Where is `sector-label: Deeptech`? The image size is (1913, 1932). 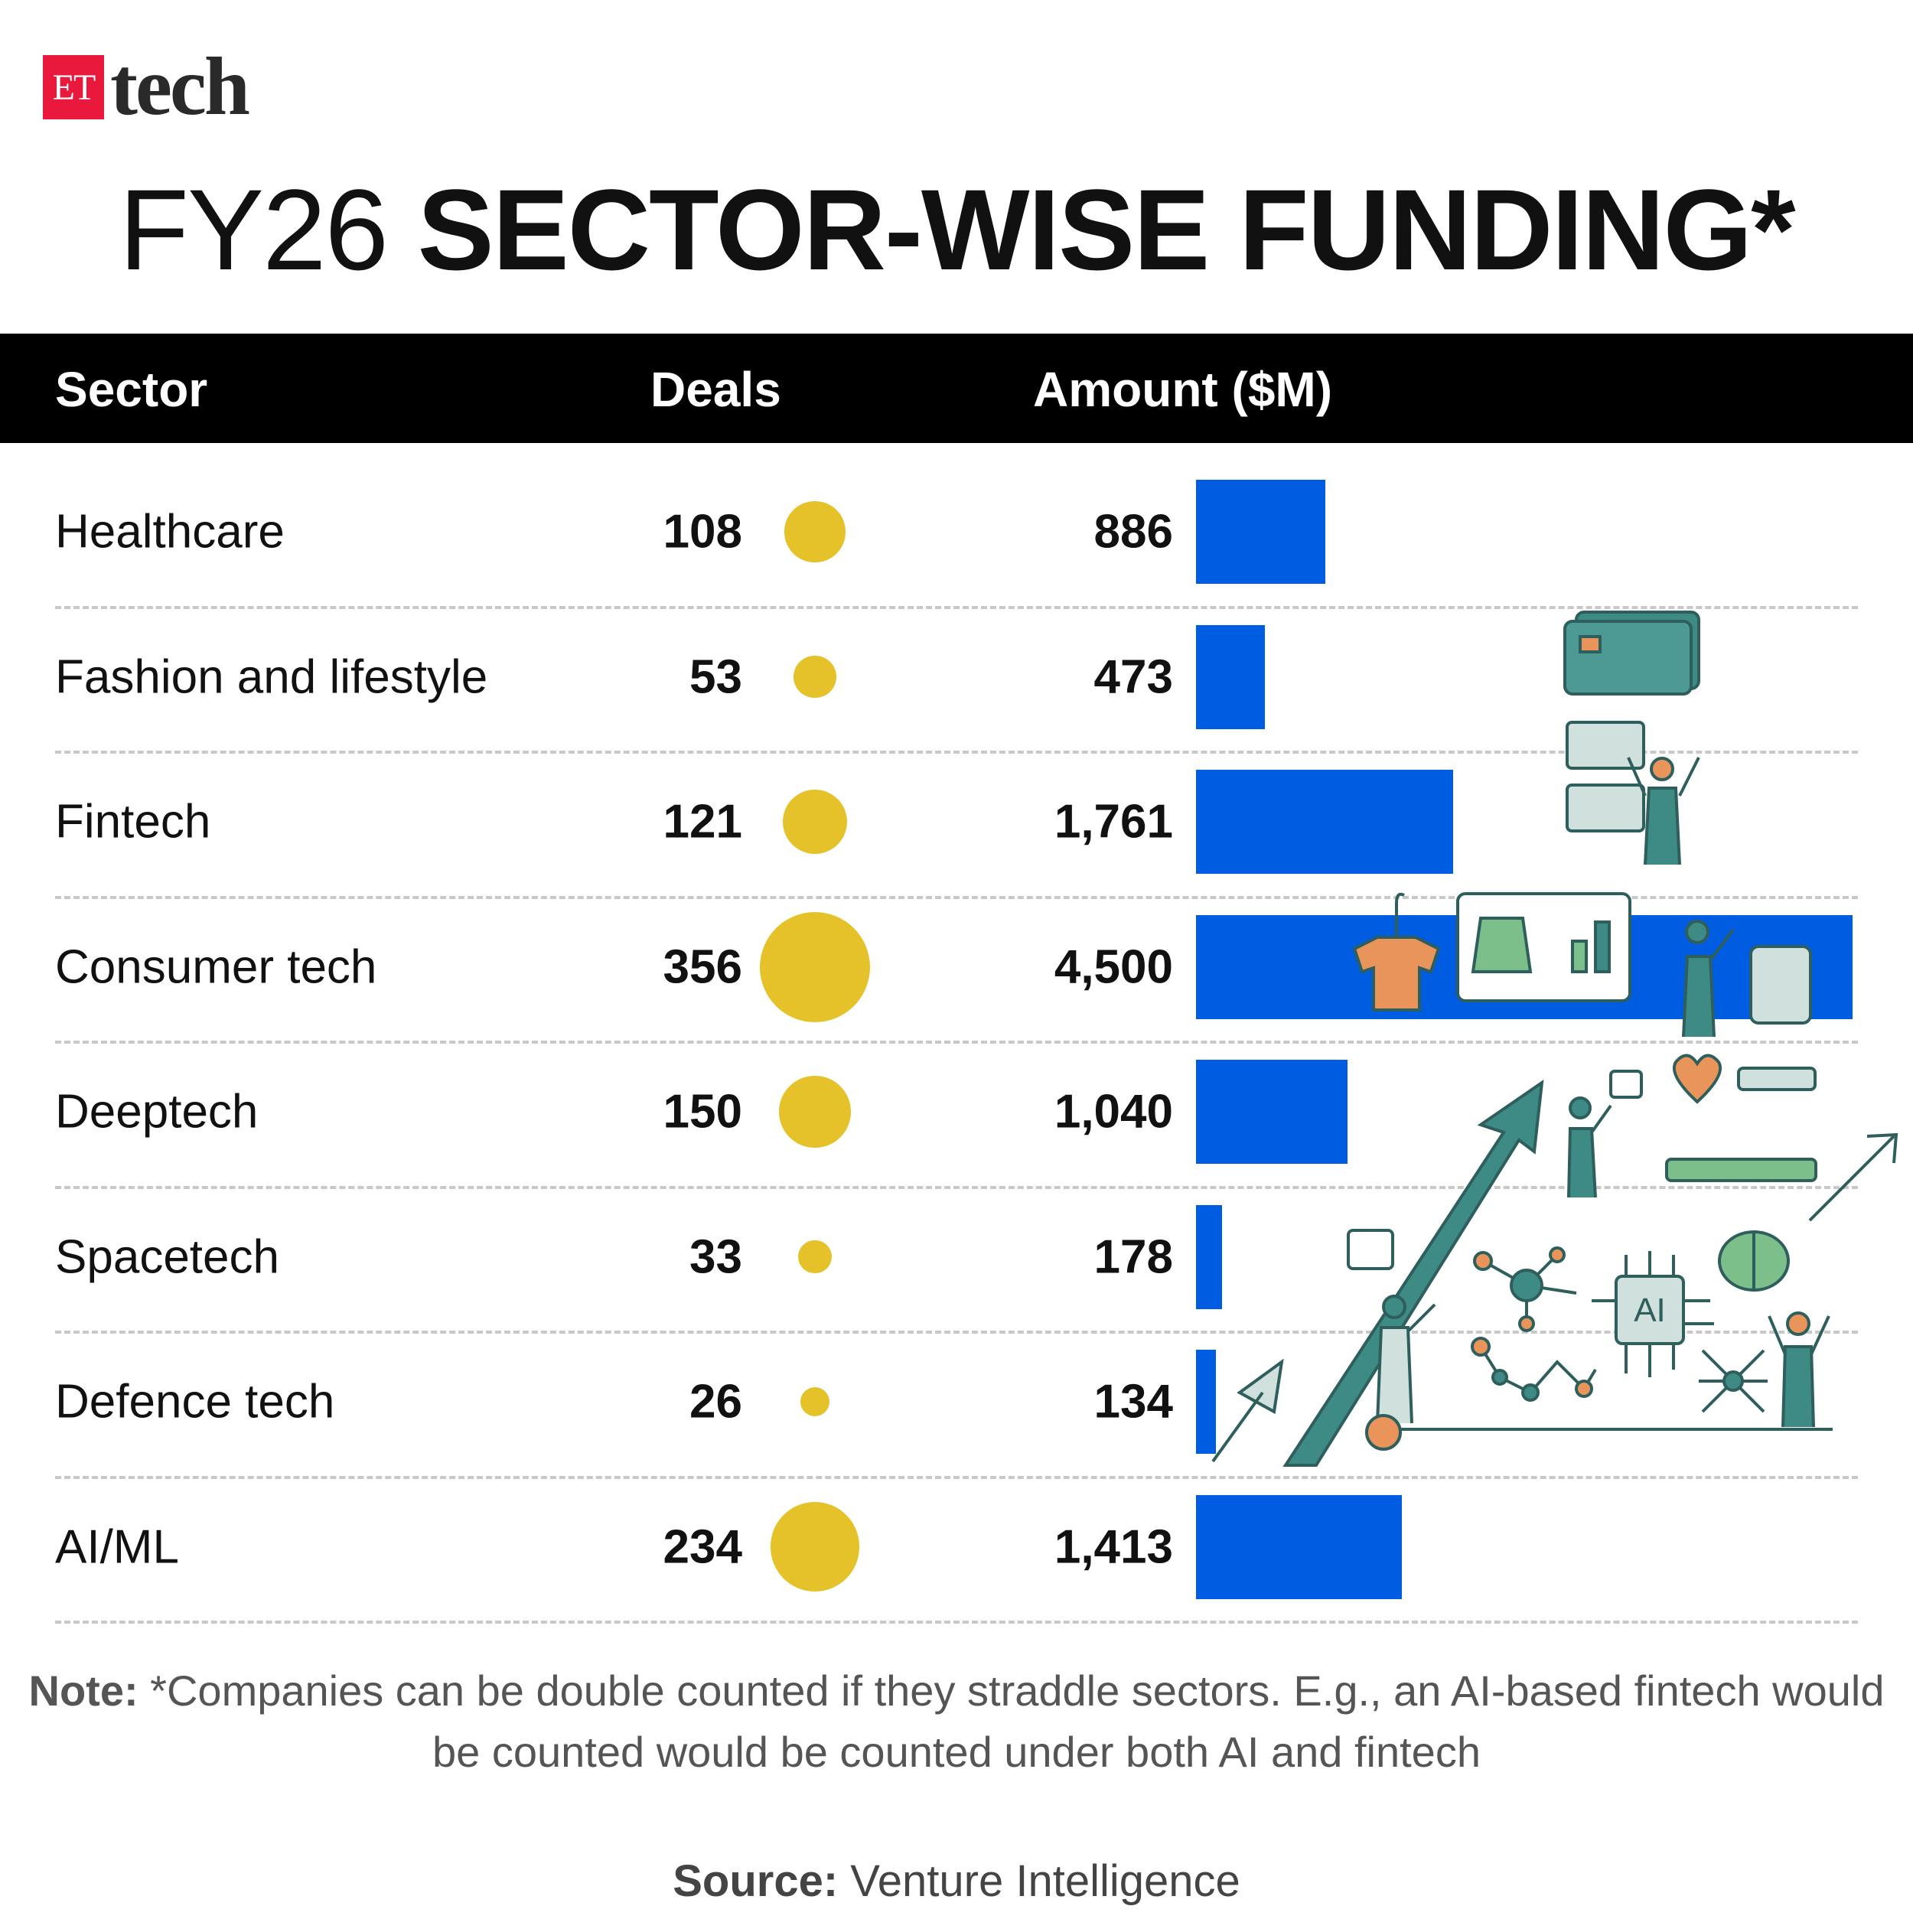
sector-label: Deeptech is located at coordinates (157, 1112).